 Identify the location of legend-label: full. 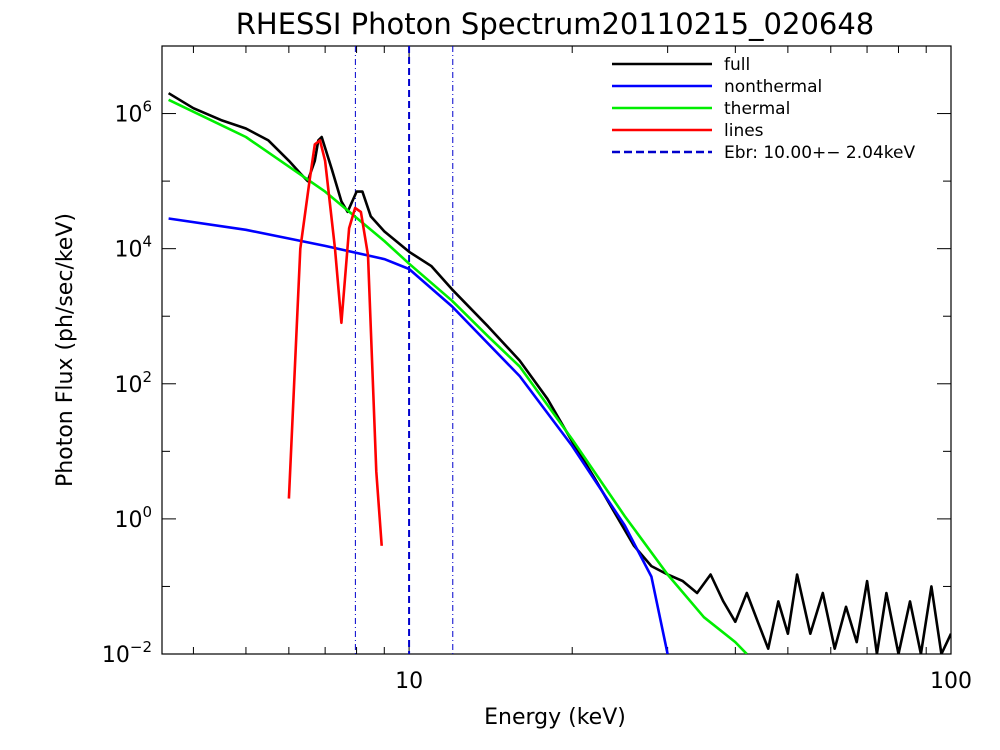
(737, 65).